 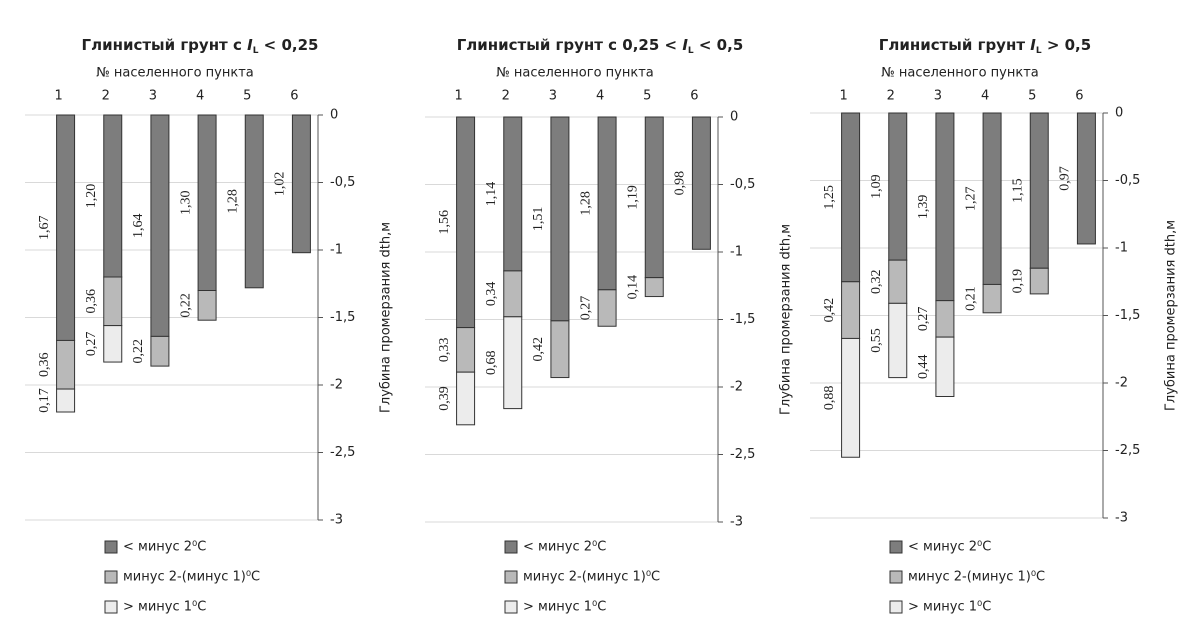 What do you see at coordinates (91, 196) in the screenshot?
I see `value-label: 1,20` at bounding box center [91, 196].